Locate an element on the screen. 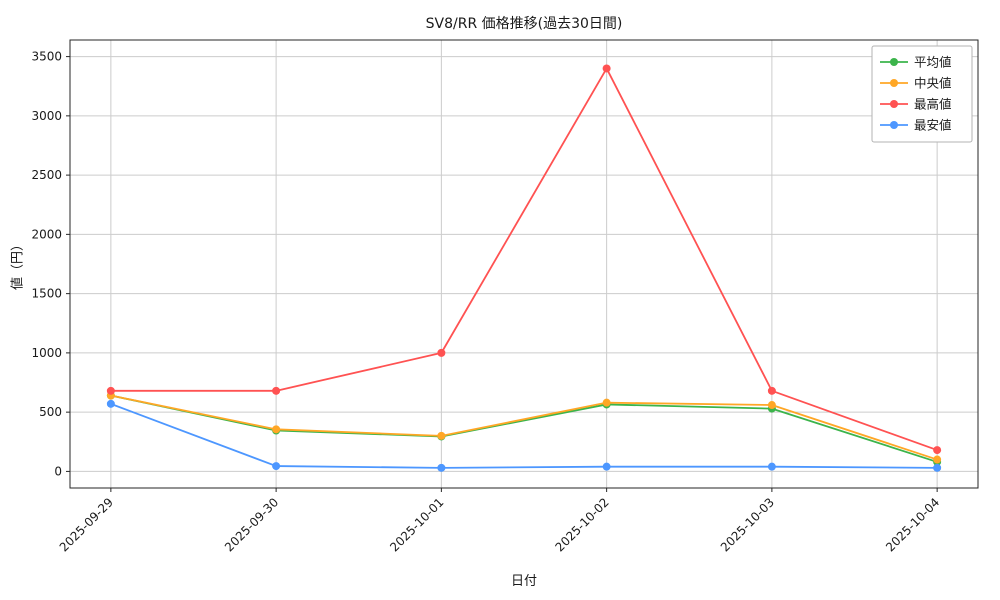 This screenshot has width=1000, height=600. legend-box is located at coordinates (922, 94).